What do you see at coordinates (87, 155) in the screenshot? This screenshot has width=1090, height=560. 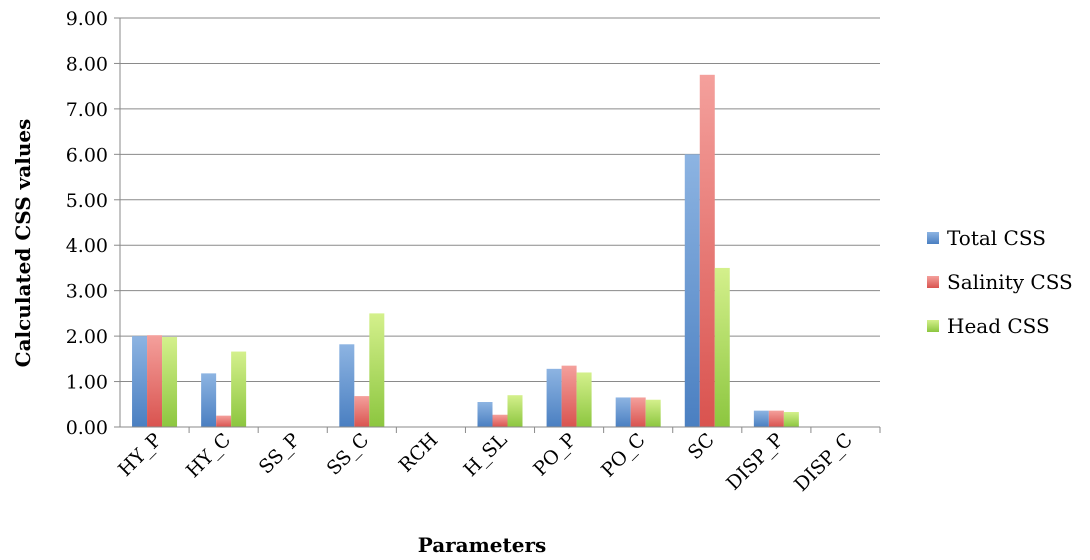 I see `y-tick-label: 6.00` at bounding box center [87, 155].